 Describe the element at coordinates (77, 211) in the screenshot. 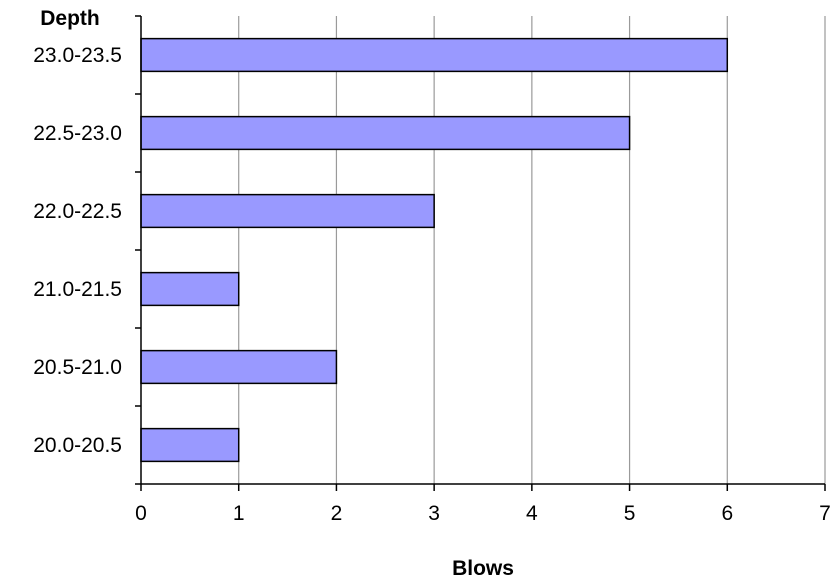

I see `y-tick-label: 22.0-22.5` at that location.